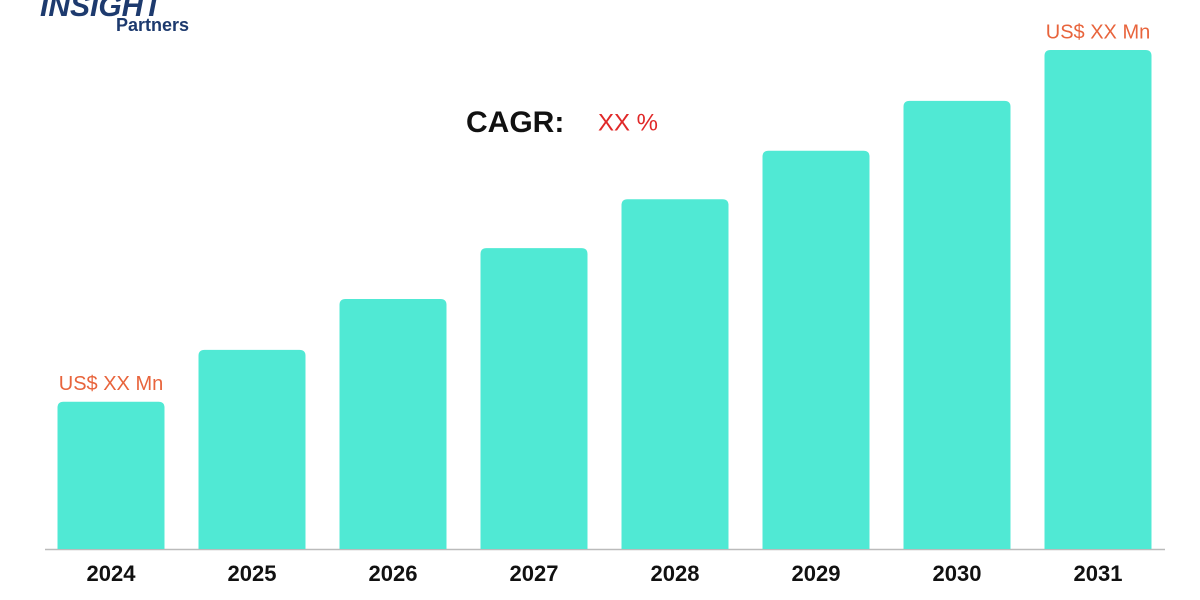  Describe the element at coordinates (515, 122) in the screenshot. I see `cagr-label: CAGR:` at that location.